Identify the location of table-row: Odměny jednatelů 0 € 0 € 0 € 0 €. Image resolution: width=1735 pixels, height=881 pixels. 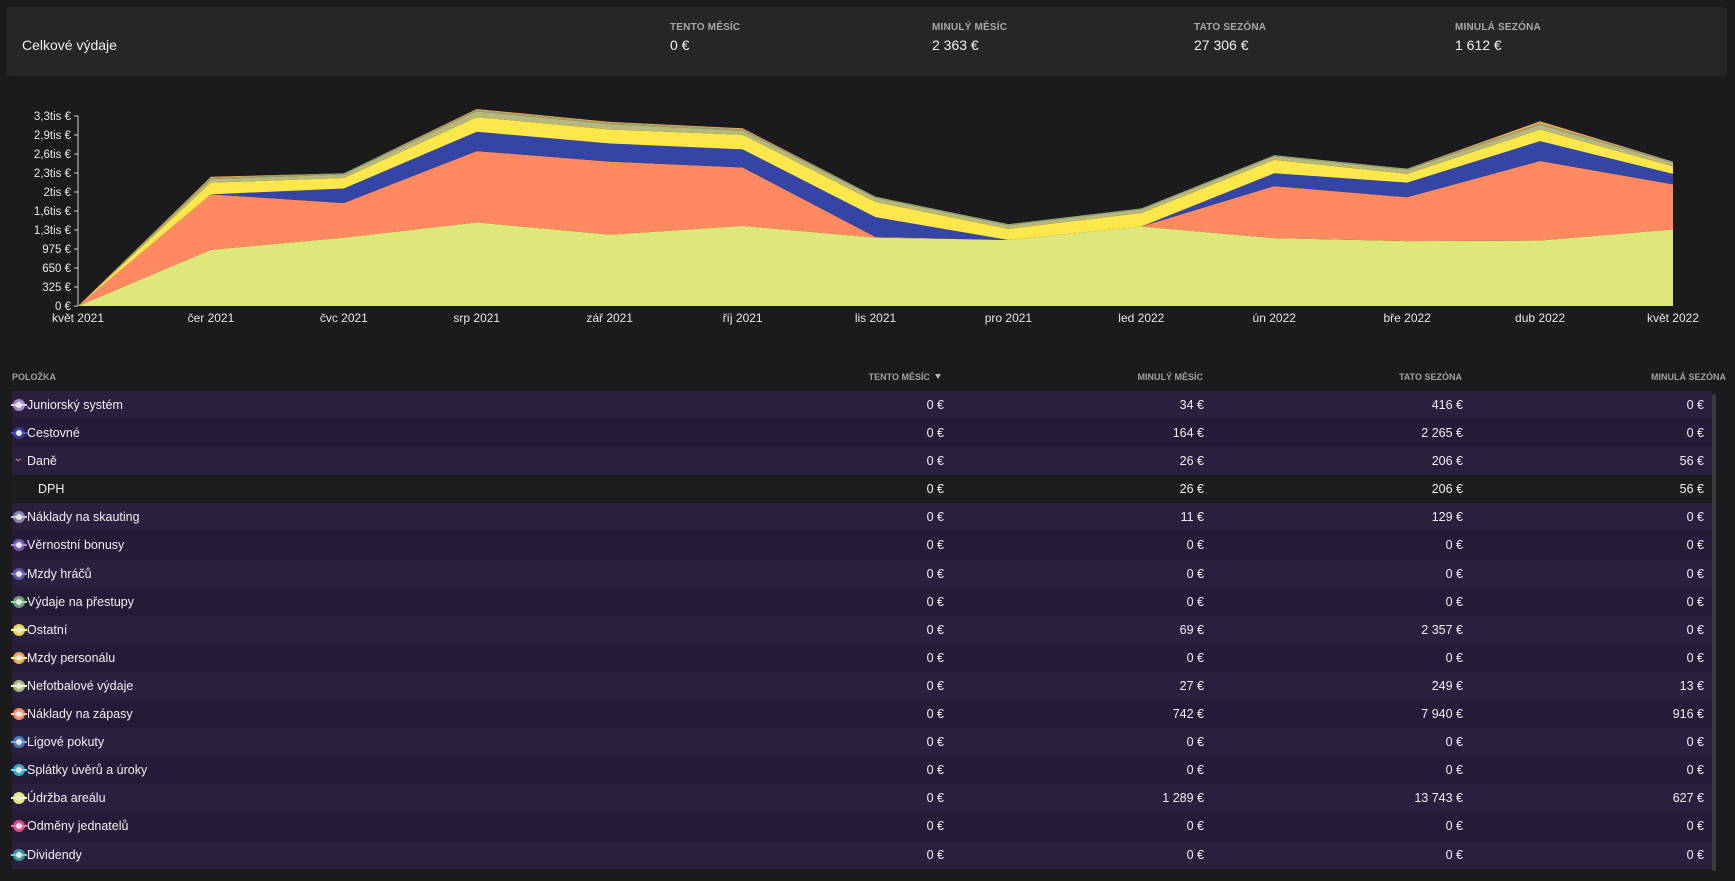
(862, 826).